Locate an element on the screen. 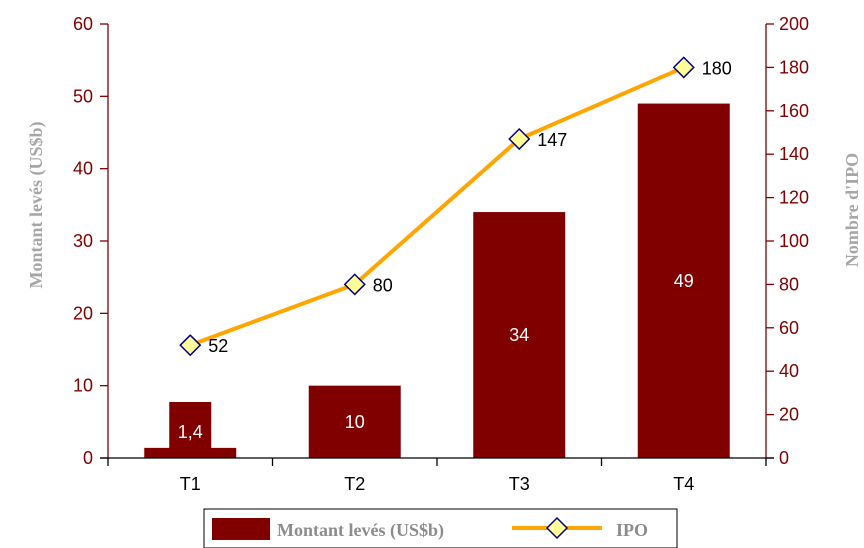  left-tick-label: 40 is located at coordinates (83, 169).